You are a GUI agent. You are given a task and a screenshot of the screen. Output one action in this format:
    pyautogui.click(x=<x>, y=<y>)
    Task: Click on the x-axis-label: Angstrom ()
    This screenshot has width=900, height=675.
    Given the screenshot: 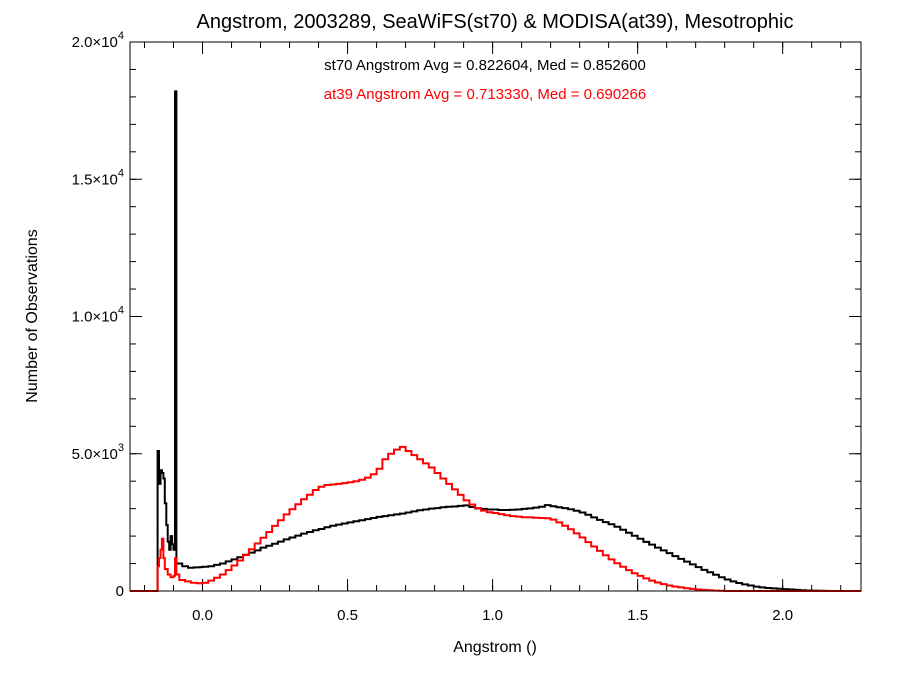 What is the action you would take?
    pyautogui.click(x=495, y=647)
    